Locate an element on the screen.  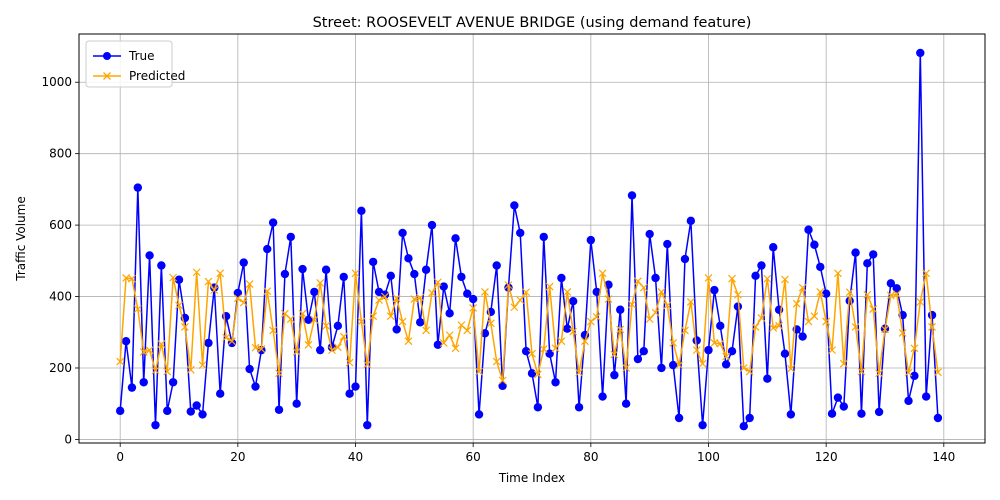
x-tick-label: 120 is located at coordinates (826, 457).